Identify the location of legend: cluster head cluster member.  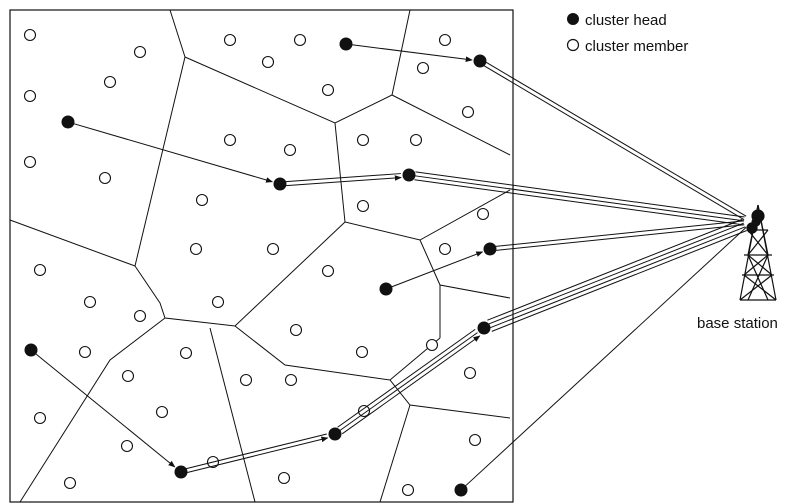
(627, 33).